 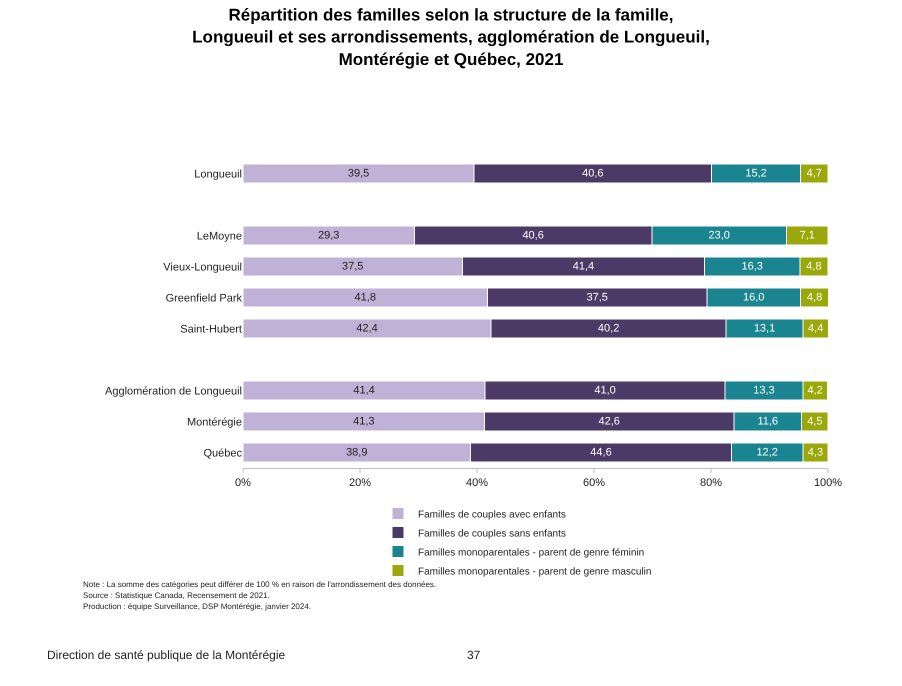 What do you see at coordinates (807, 235) in the screenshot?
I see `data-label: 7,1` at bounding box center [807, 235].